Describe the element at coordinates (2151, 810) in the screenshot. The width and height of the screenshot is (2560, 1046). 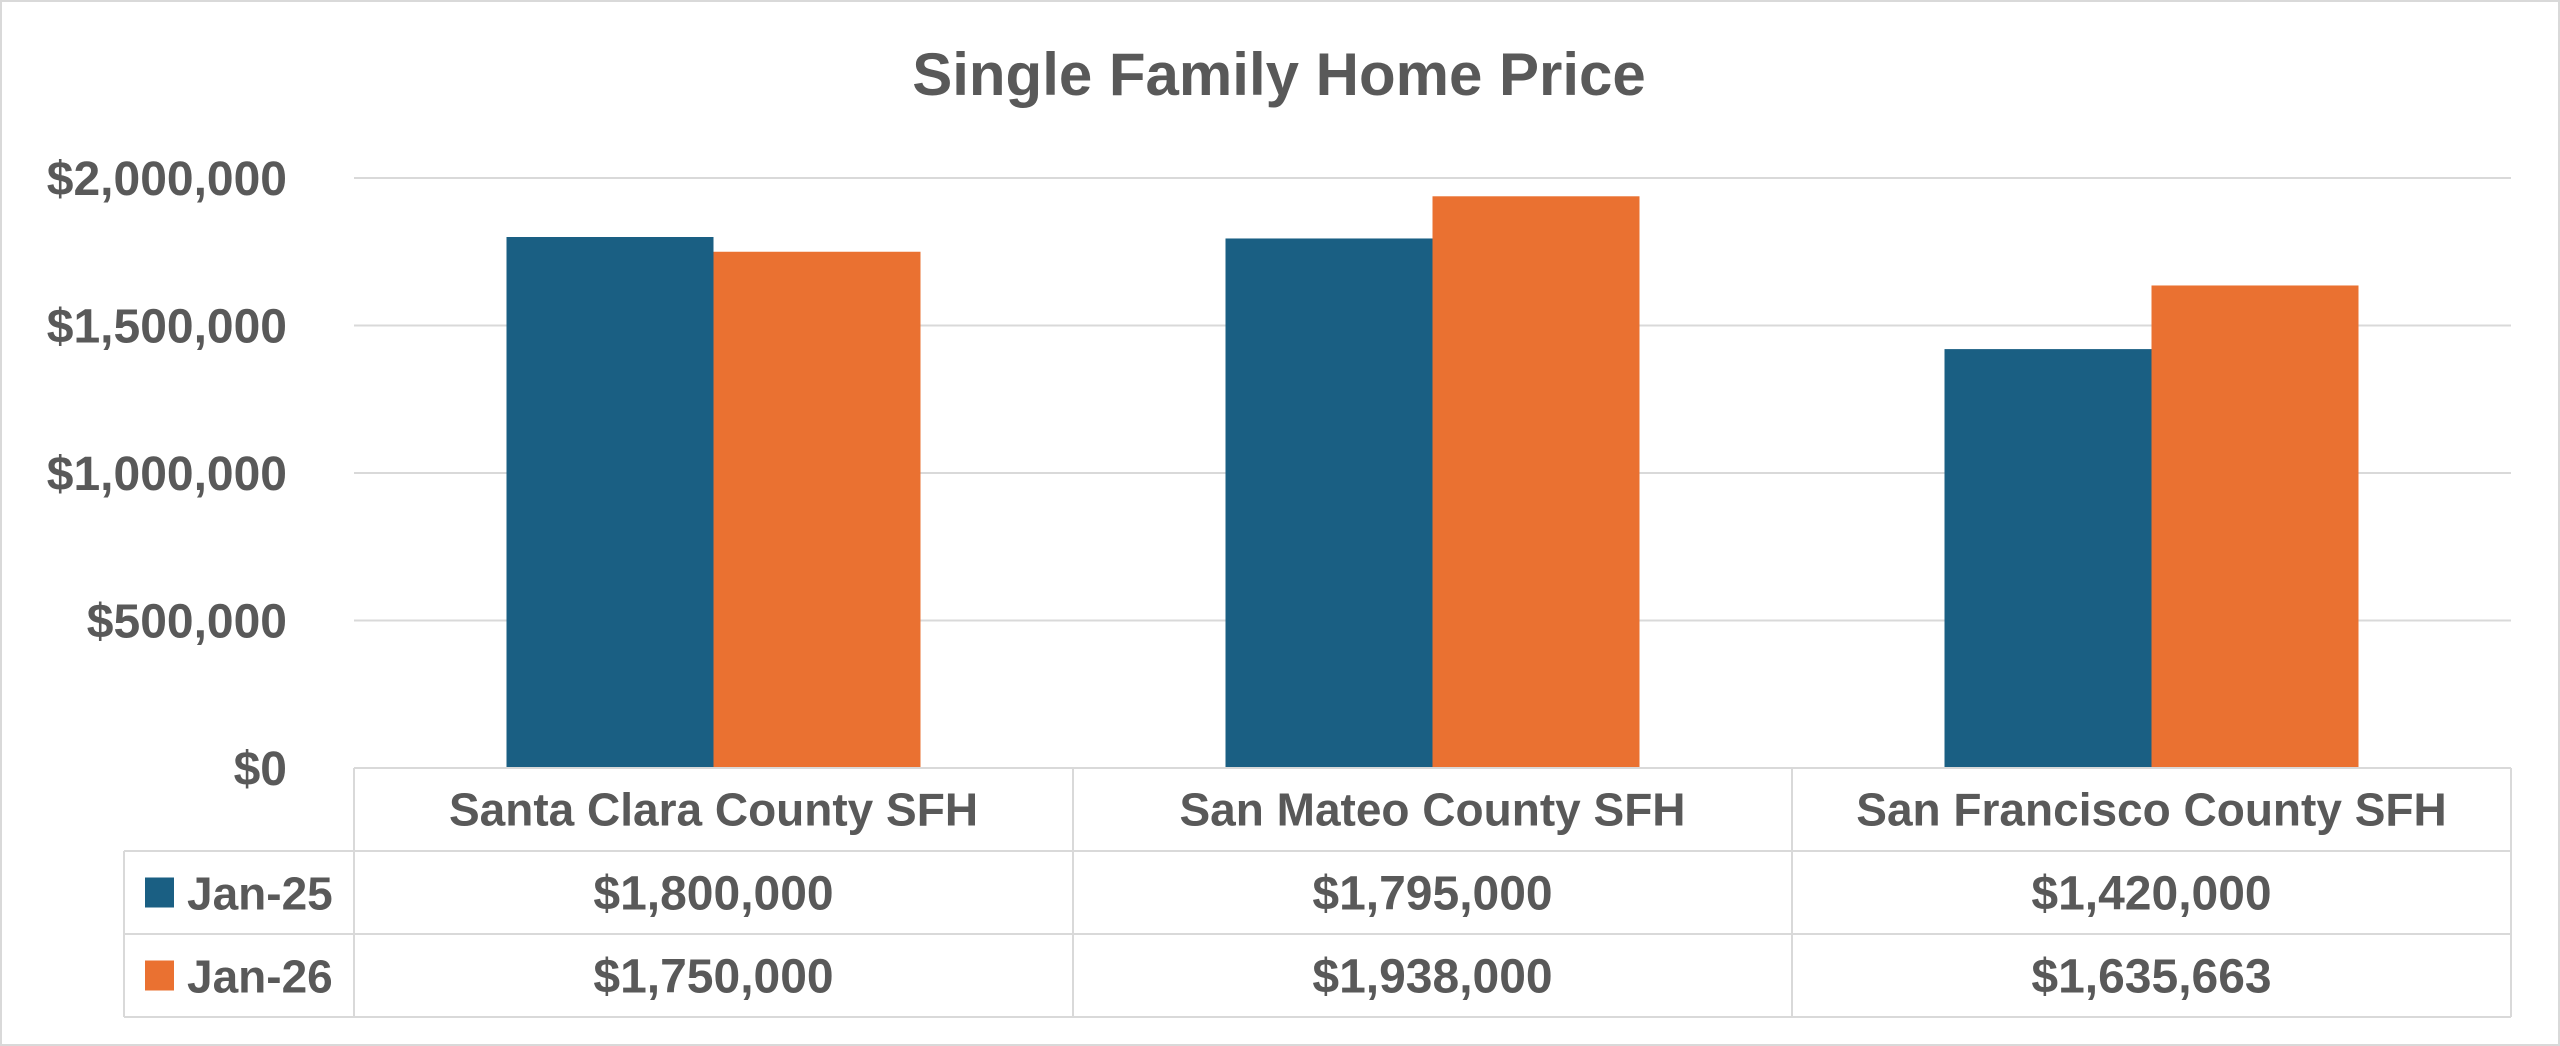
I see `x-tick-label: San Francisco County SFH` at that location.